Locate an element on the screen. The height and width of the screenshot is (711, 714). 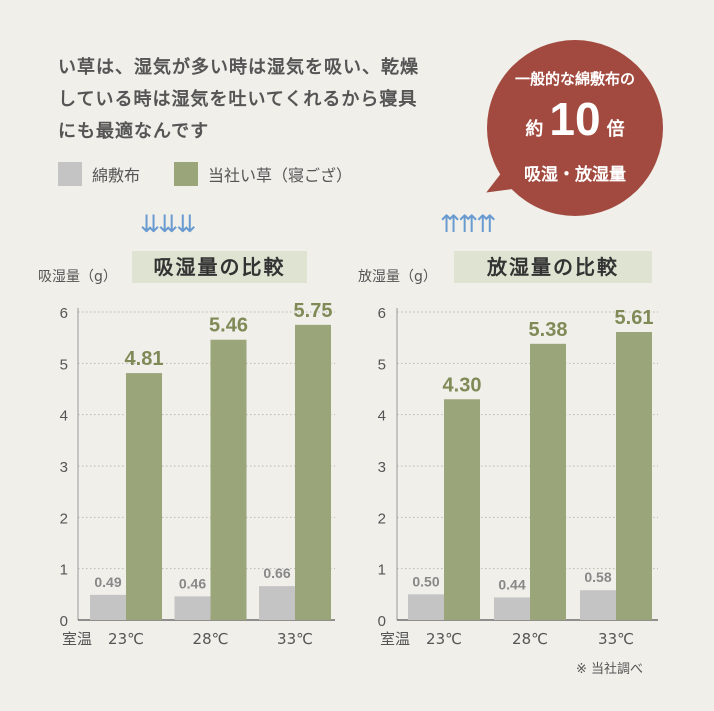
intro-line-3: にも最適なんです is located at coordinates (134, 131).